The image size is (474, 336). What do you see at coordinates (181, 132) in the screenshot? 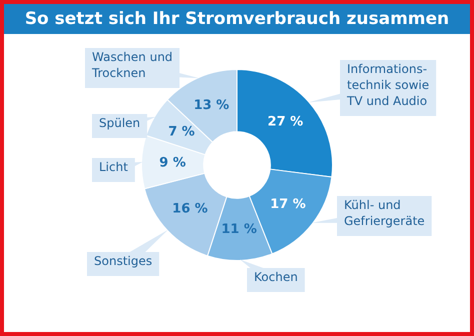
I see `data-label: 7 %` at bounding box center [181, 132].